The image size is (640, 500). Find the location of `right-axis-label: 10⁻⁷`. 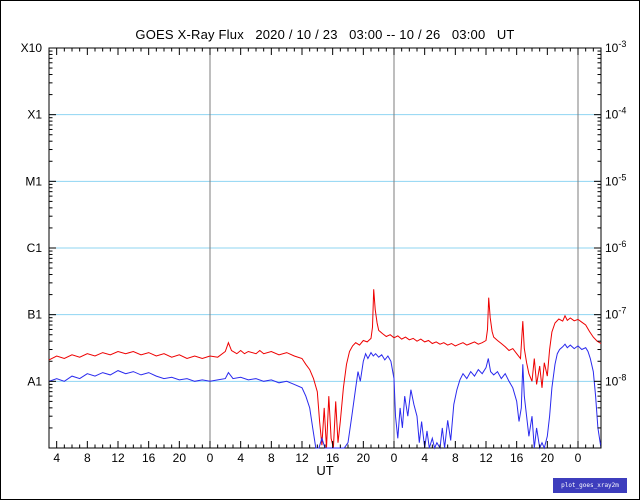

right-axis-label: 10⁻⁷ is located at coordinates (615, 314).